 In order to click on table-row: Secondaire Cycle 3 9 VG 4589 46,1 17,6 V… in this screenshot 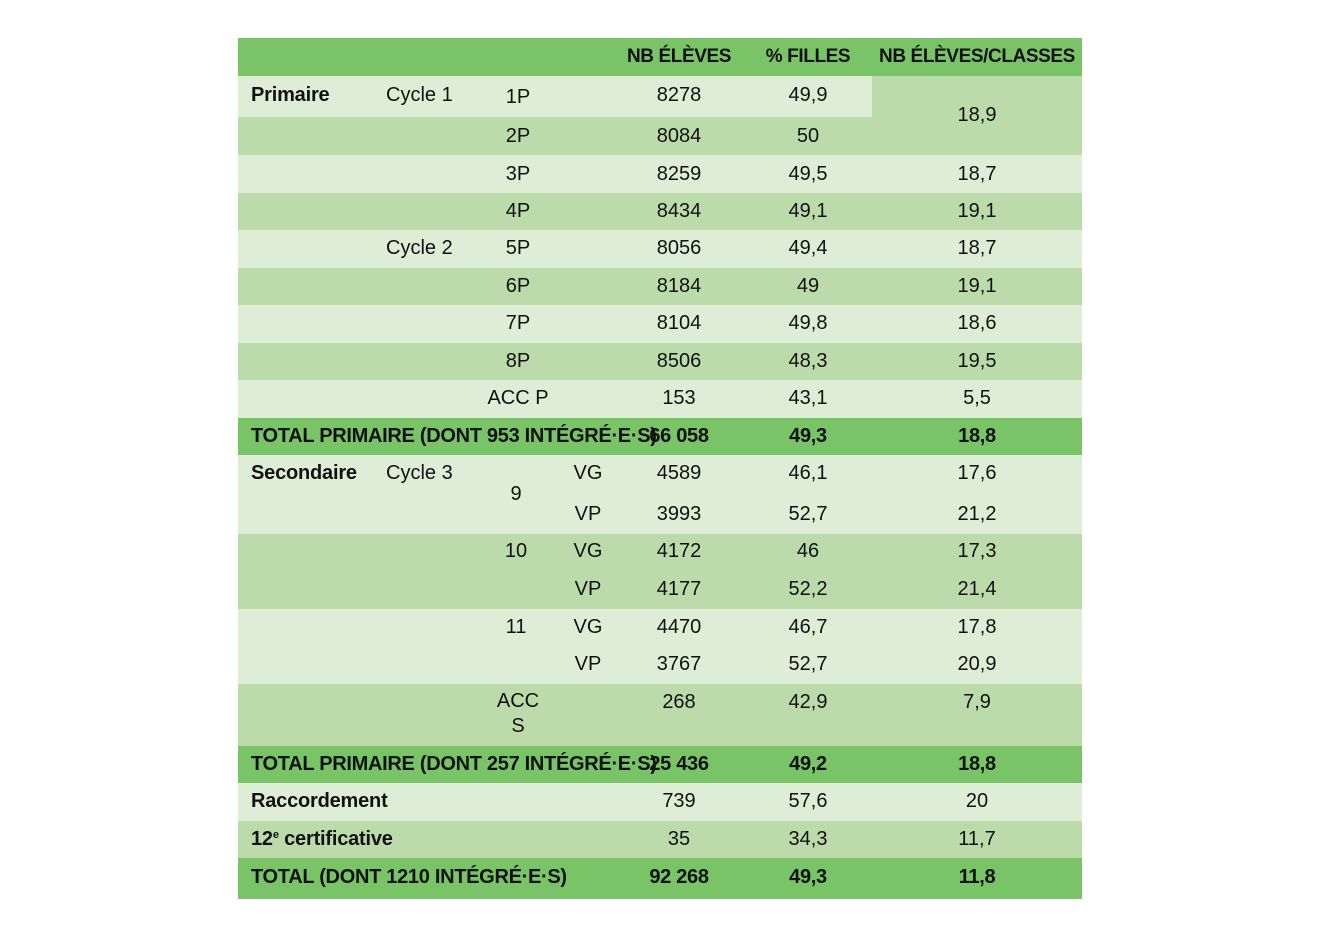, I will do `click(660, 494)`.